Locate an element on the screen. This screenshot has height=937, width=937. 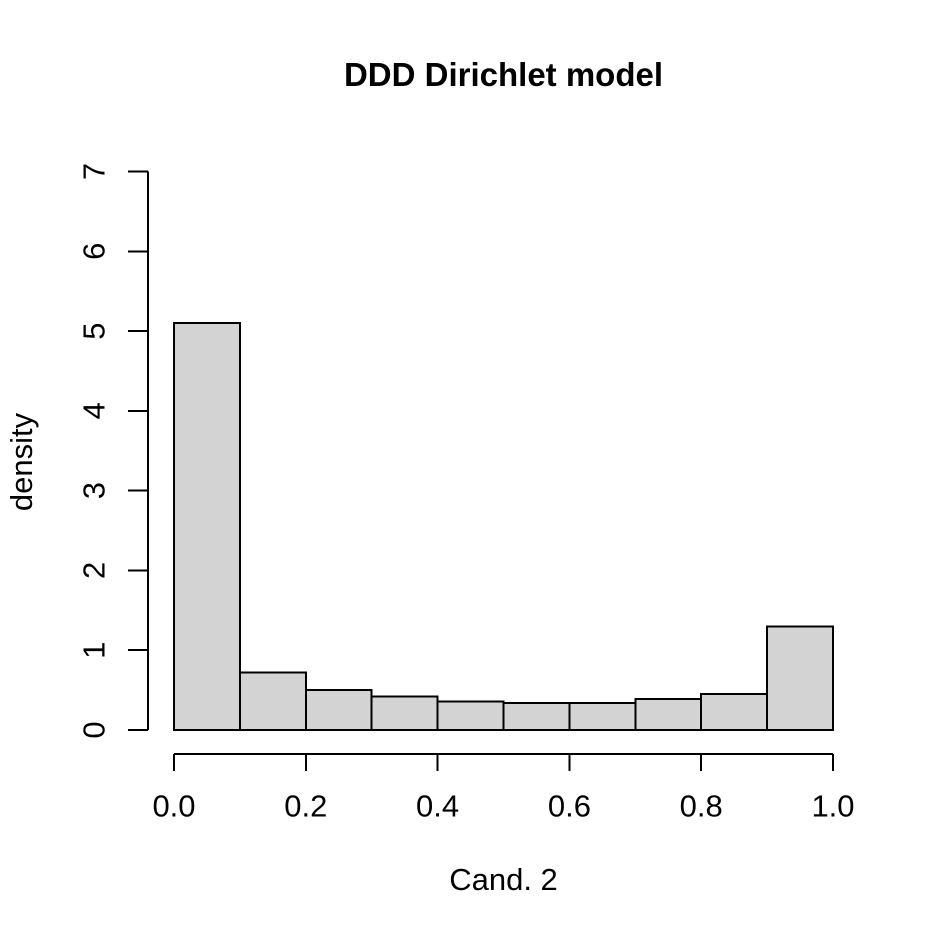
x-tick-label: 0.8 is located at coordinates (701, 806).